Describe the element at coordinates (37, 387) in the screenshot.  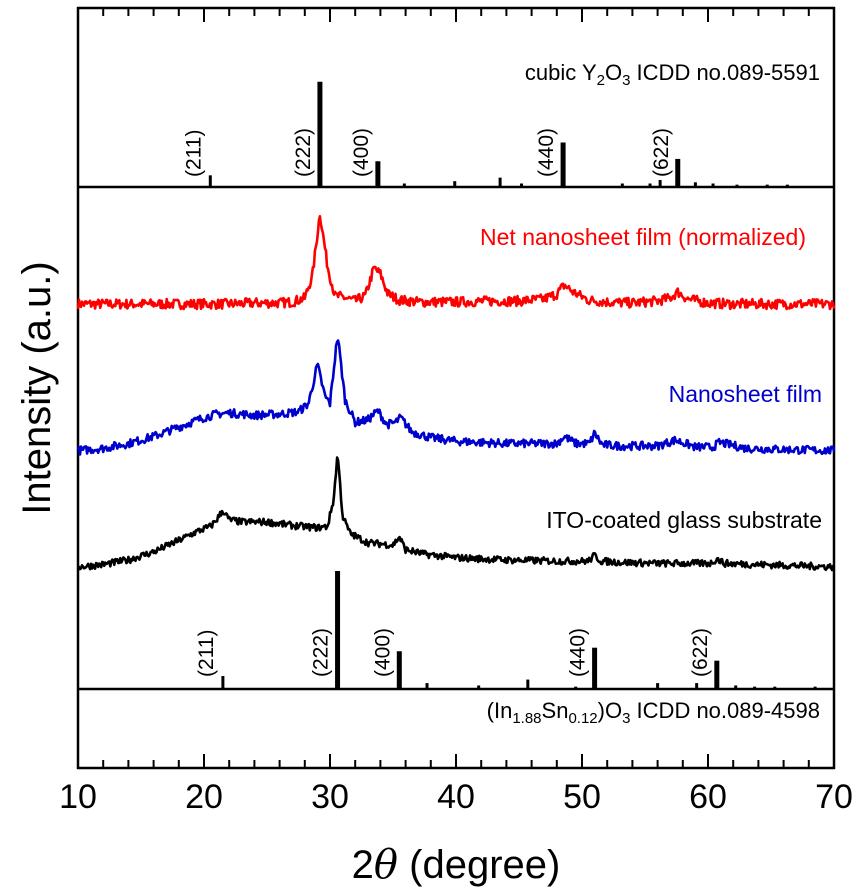
I see `y-axis-label: Intensity (a.u.)` at that location.